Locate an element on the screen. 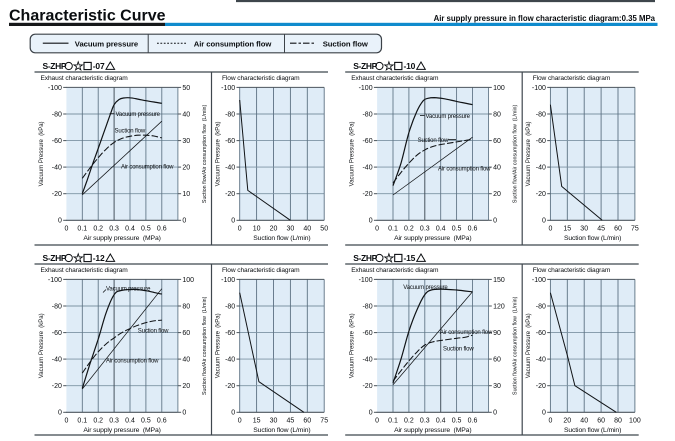 The image size is (675, 441). svg-text: 10 is located at coordinates (257, 229).